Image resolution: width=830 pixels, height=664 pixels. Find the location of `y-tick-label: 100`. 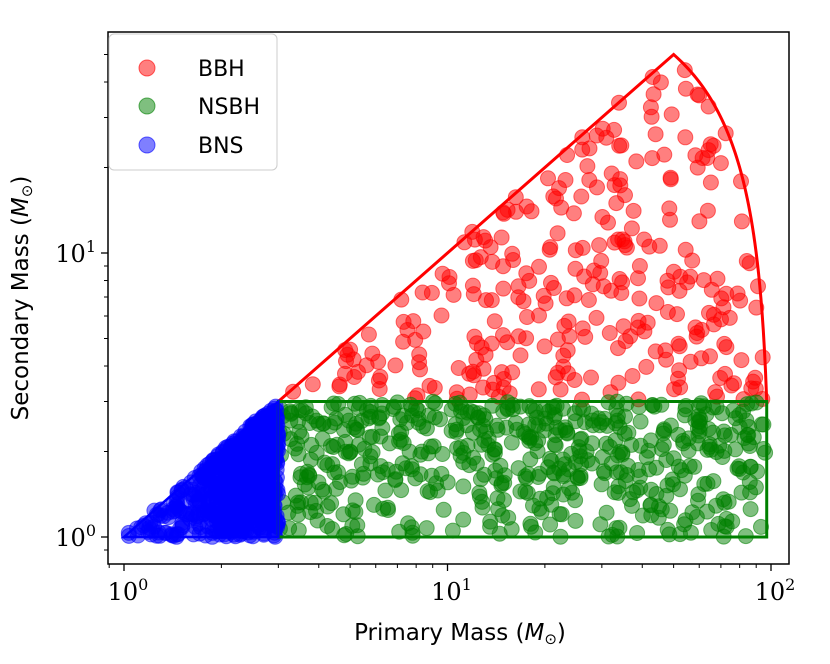

y-tick-label: 100 is located at coordinates (75, 536).